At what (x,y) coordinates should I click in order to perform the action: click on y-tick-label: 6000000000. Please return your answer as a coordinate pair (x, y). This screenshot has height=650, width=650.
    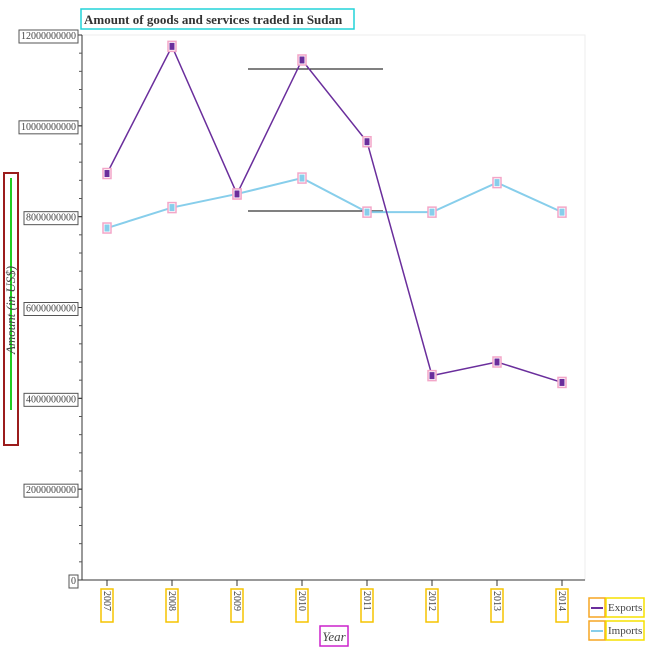
    Looking at the image, I should click on (51, 309).